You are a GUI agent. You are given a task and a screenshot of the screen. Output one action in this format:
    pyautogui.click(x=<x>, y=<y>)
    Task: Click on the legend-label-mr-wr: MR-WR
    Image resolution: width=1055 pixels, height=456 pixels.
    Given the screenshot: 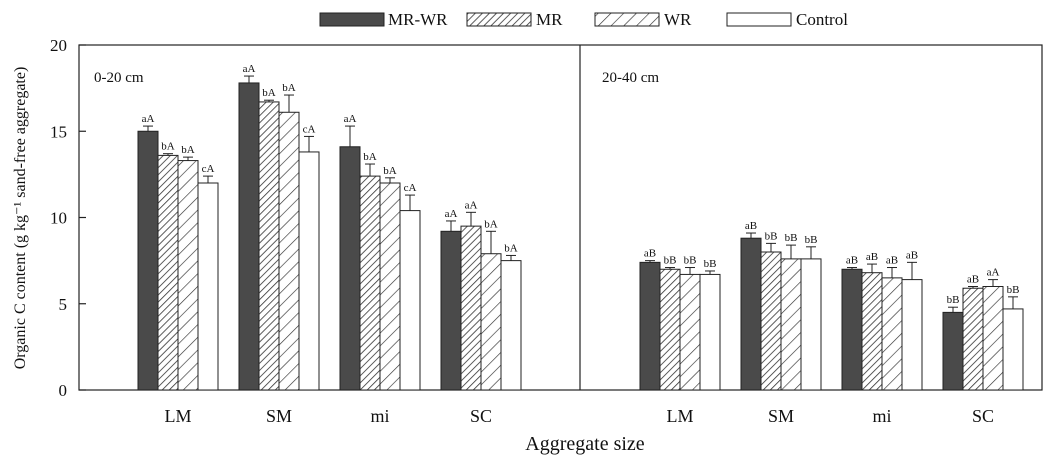 What is the action you would take?
    pyautogui.click(x=418, y=19)
    